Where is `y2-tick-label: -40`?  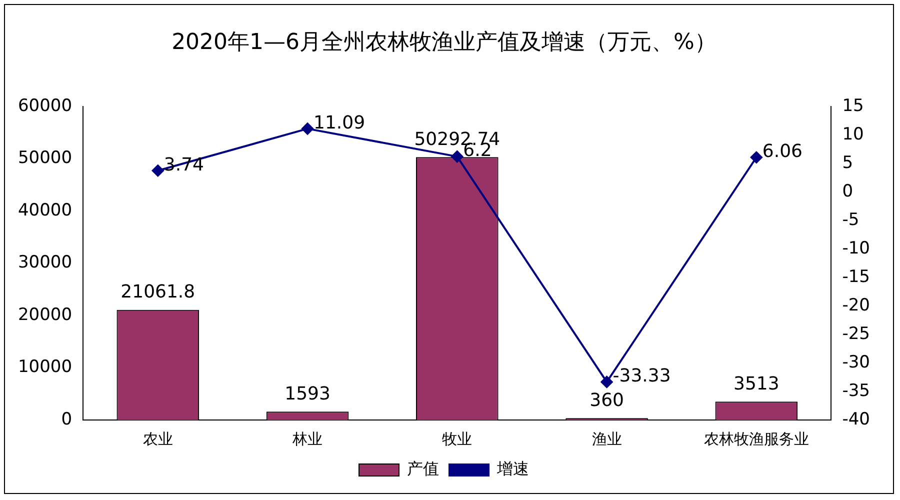
y2-tick-label: -40 is located at coordinates (856, 419).